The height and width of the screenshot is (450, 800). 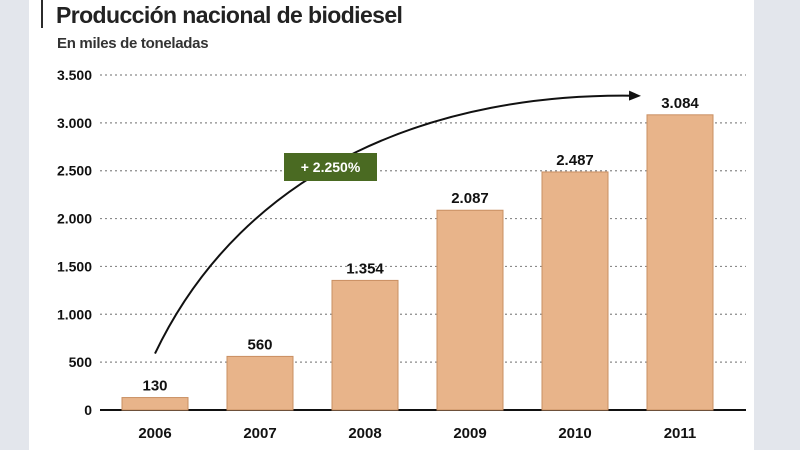 I want to click on y-tick-label: 1.500, so click(x=74, y=266).